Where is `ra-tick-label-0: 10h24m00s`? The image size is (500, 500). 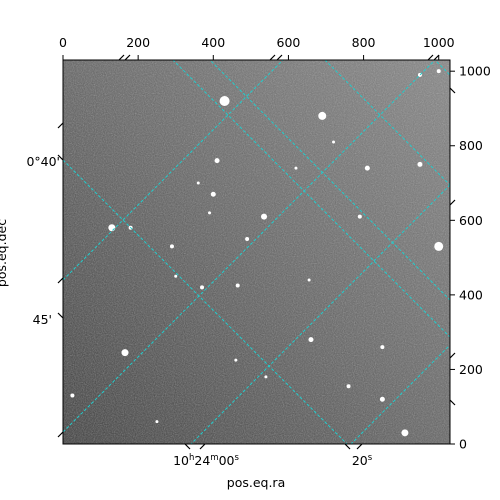
ra-tick-label-0: 10h24m00s is located at coordinates (206, 460).